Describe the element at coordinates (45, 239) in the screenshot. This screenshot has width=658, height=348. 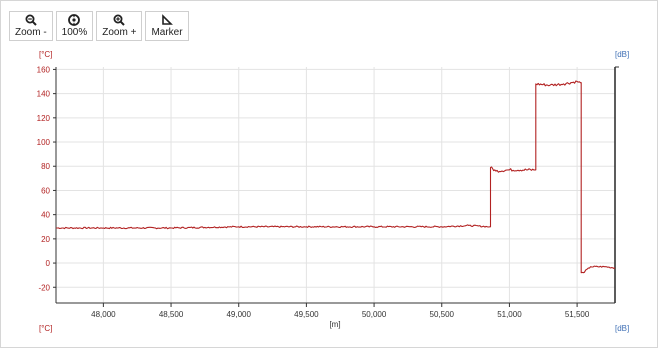
I see `y-tick-label: 20` at that location.